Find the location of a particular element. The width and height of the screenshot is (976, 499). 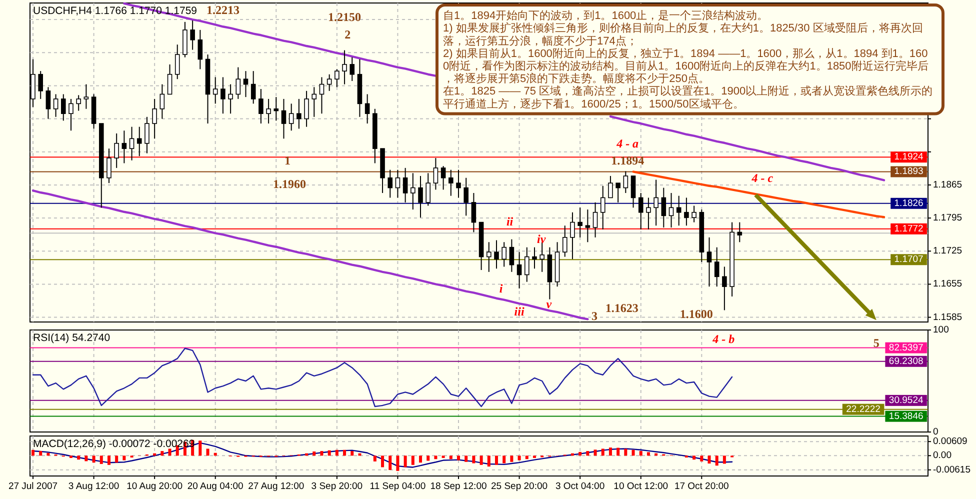

annotation: v is located at coordinates (549, 304).